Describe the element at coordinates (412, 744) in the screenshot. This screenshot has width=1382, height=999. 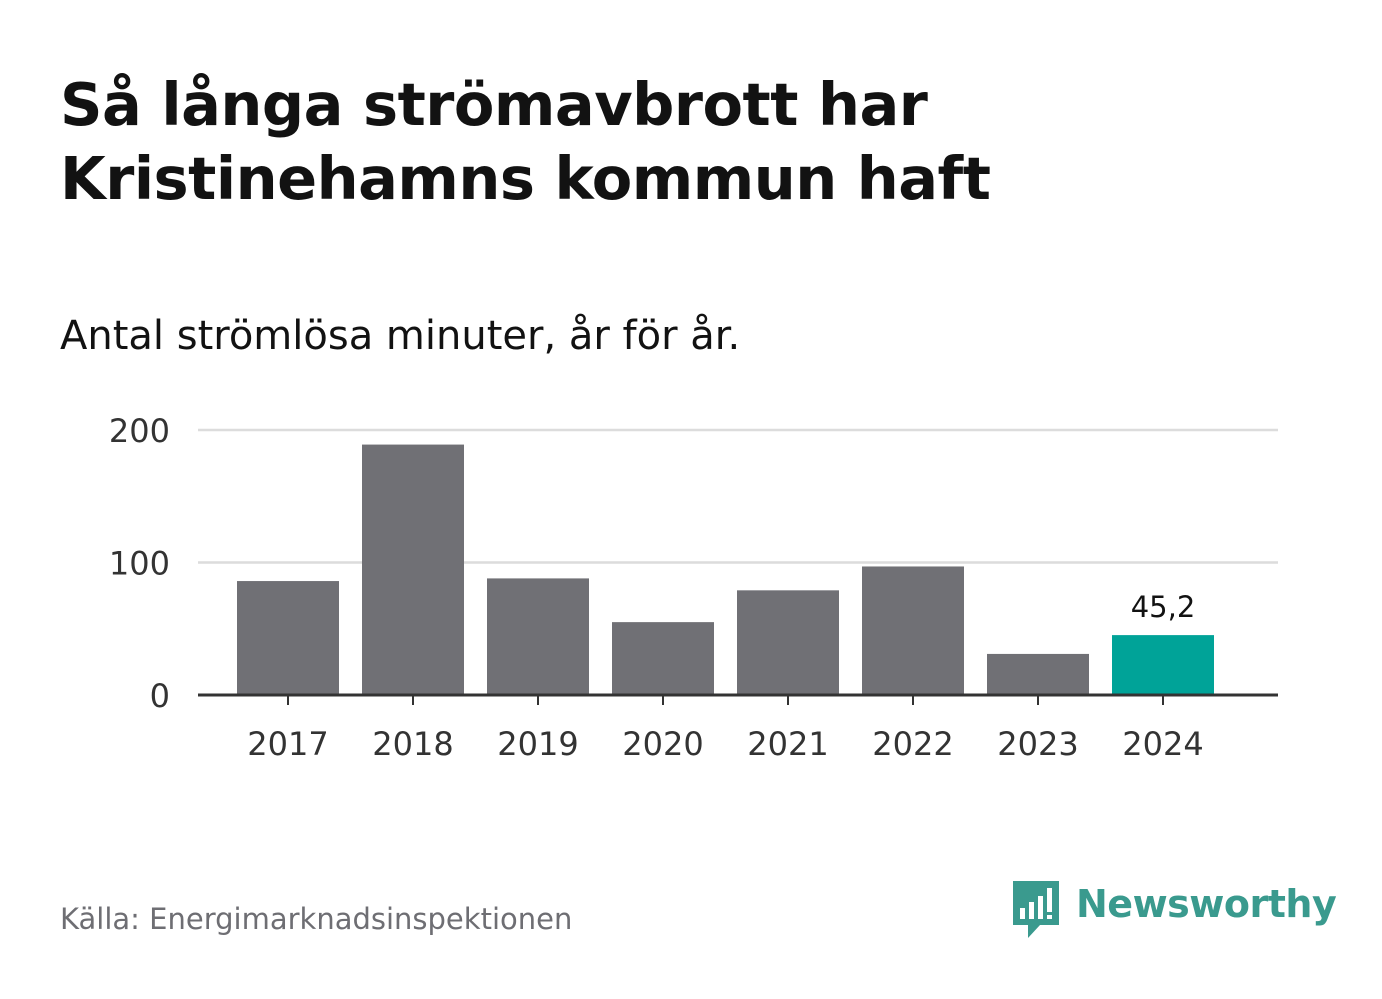
I see `x-tick-label: 2018` at that location.